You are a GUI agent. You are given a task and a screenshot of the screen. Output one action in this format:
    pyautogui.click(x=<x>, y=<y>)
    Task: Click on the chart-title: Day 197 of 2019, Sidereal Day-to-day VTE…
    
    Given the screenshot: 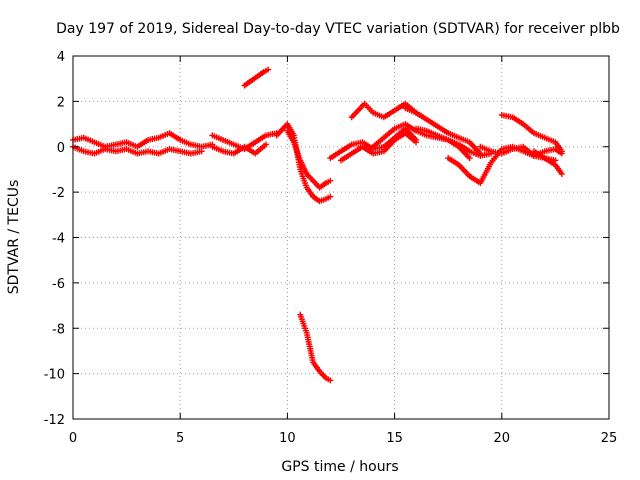 What is the action you would take?
    pyautogui.click(x=338, y=29)
    